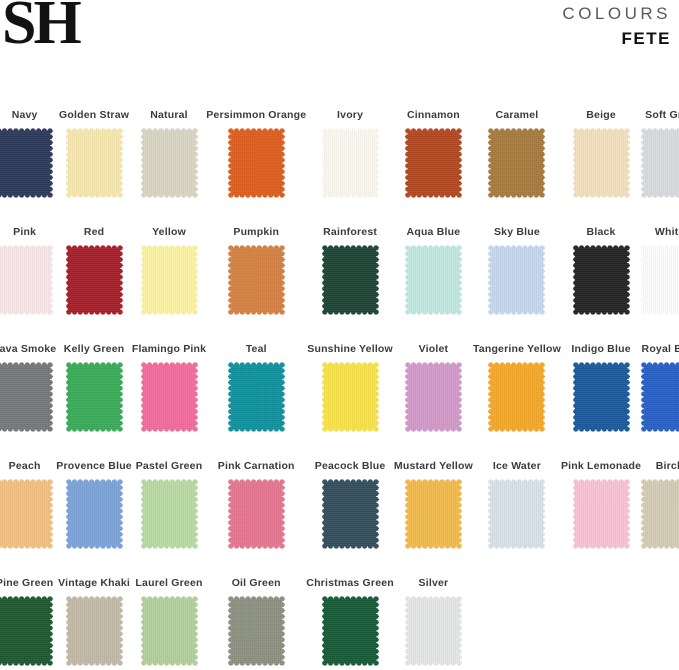  Describe the element at coordinates (256, 349) in the screenshot. I see `swatch-label: Teal` at that location.